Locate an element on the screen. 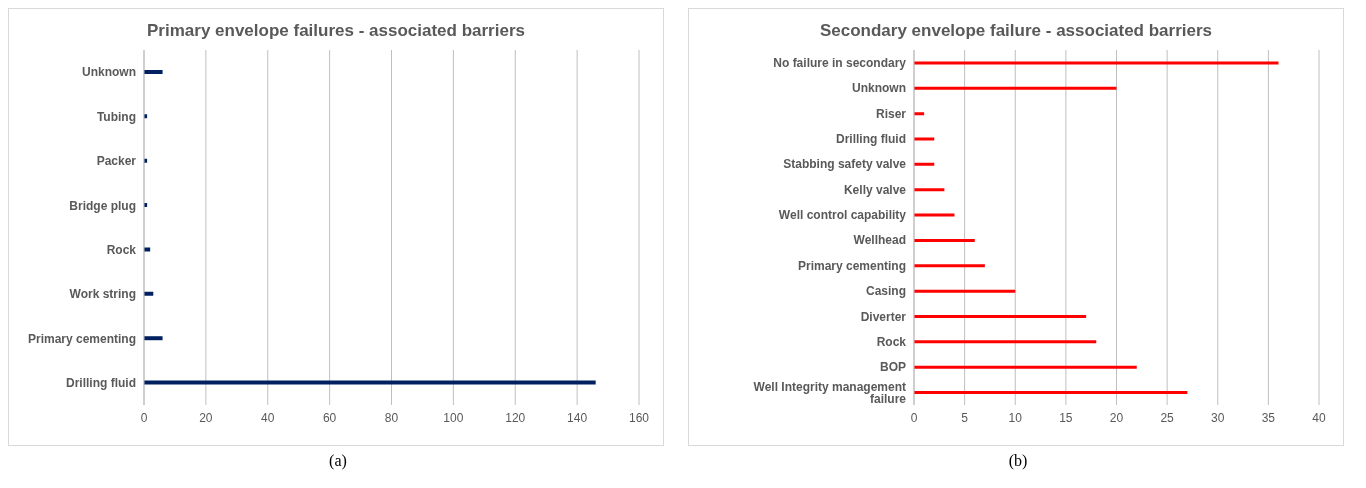 The height and width of the screenshot is (488, 1366). x-tick-label: 60 is located at coordinates (329, 417).